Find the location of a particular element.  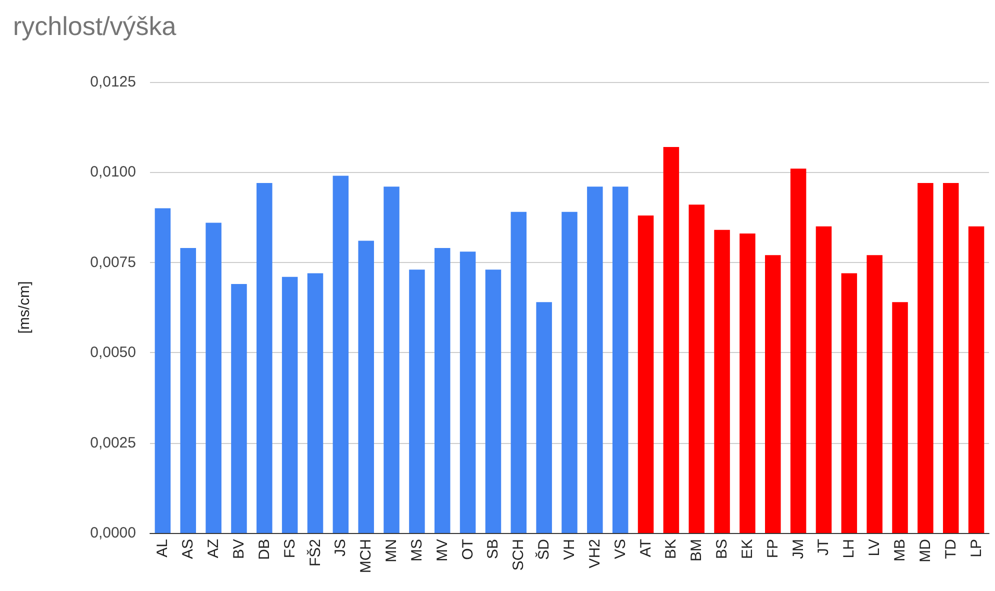

y-tick-label: 0,0075 is located at coordinates (113, 262).